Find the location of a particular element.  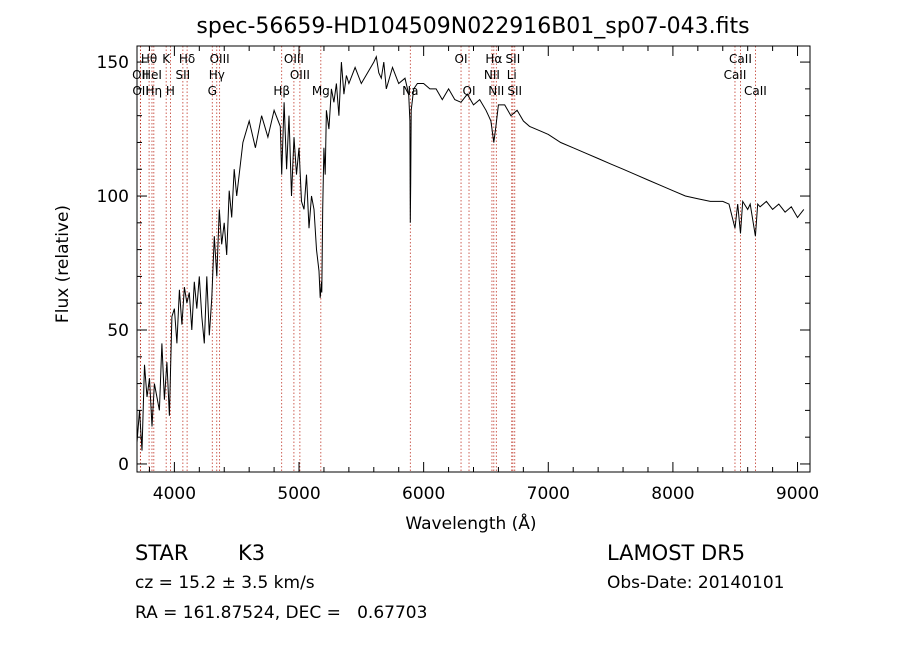

line-label: Hδ is located at coordinates (187, 59).